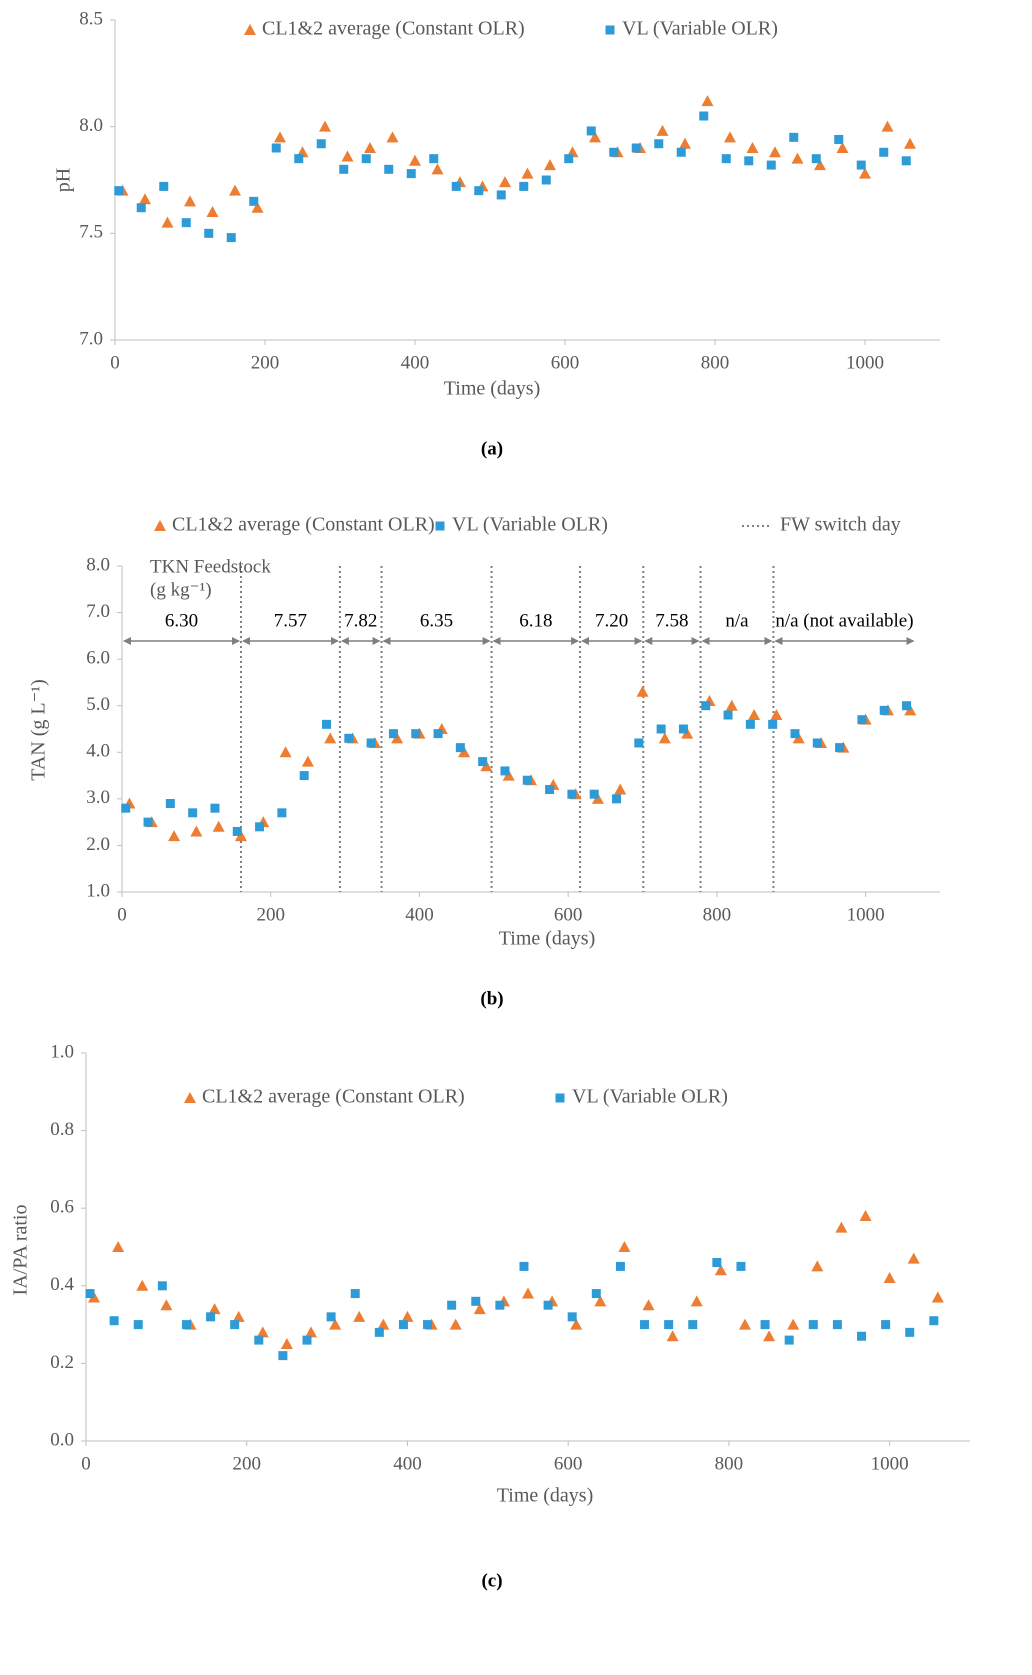 Image resolution: width=1032 pixels, height=1675 pixels. What do you see at coordinates (491, 1580) in the screenshot?
I see `panel-label: (c)` at bounding box center [491, 1580].